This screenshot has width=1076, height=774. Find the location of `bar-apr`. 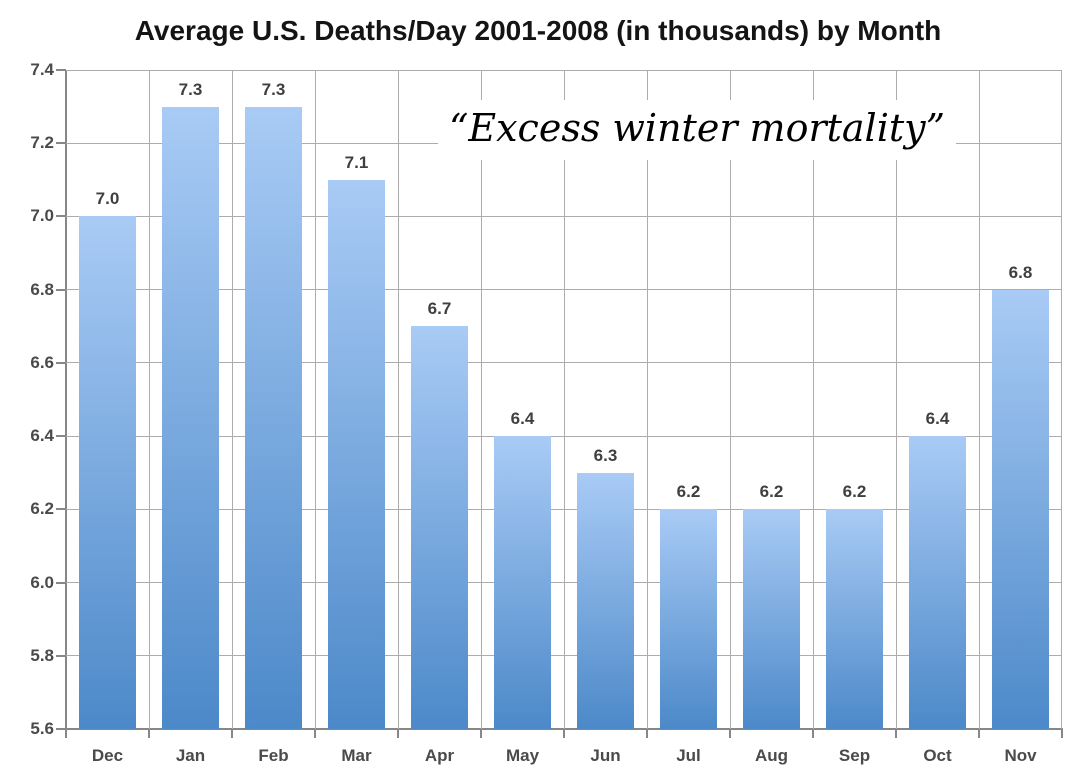

bar-apr is located at coordinates (439, 527).